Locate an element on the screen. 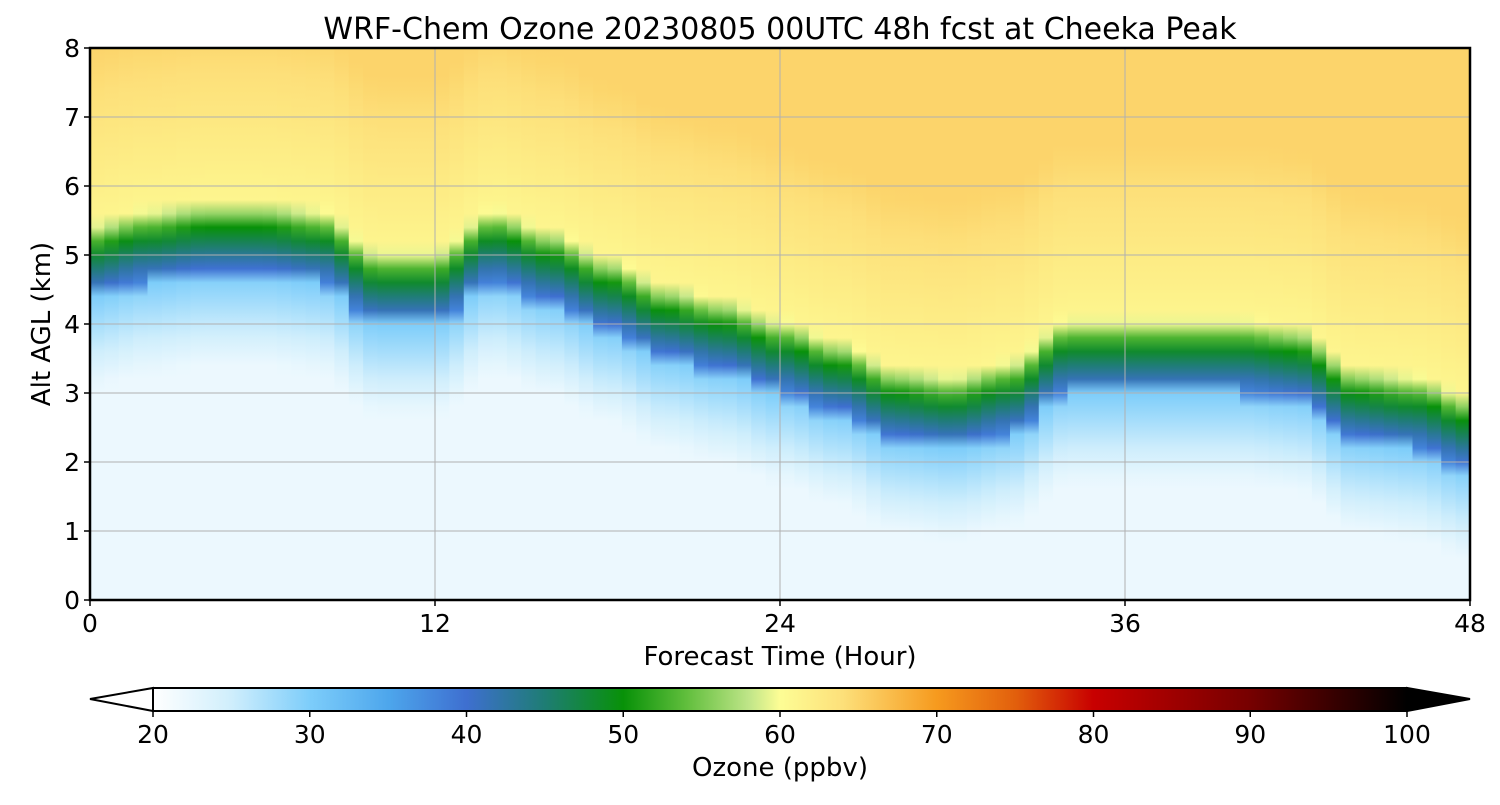 The height and width of the screenshot is (805, 1500). y-tick-label: 3 is located at coordinates (72, 393).